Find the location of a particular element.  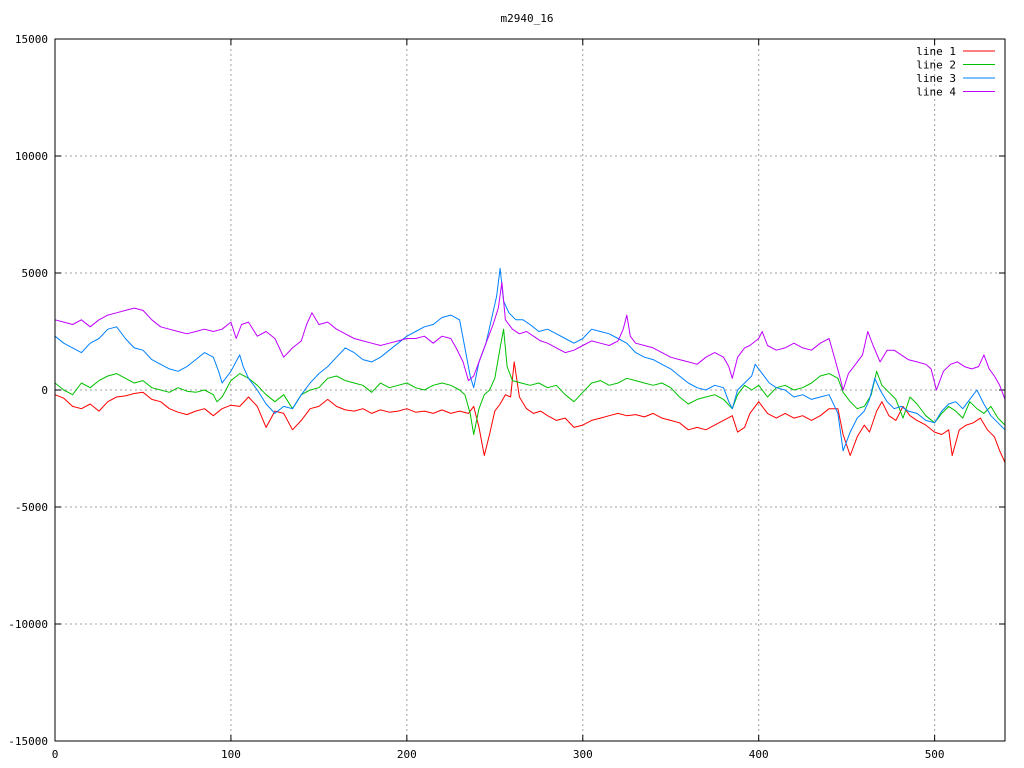

legend-label-1: line 1 is located at coordinates (936, 51).